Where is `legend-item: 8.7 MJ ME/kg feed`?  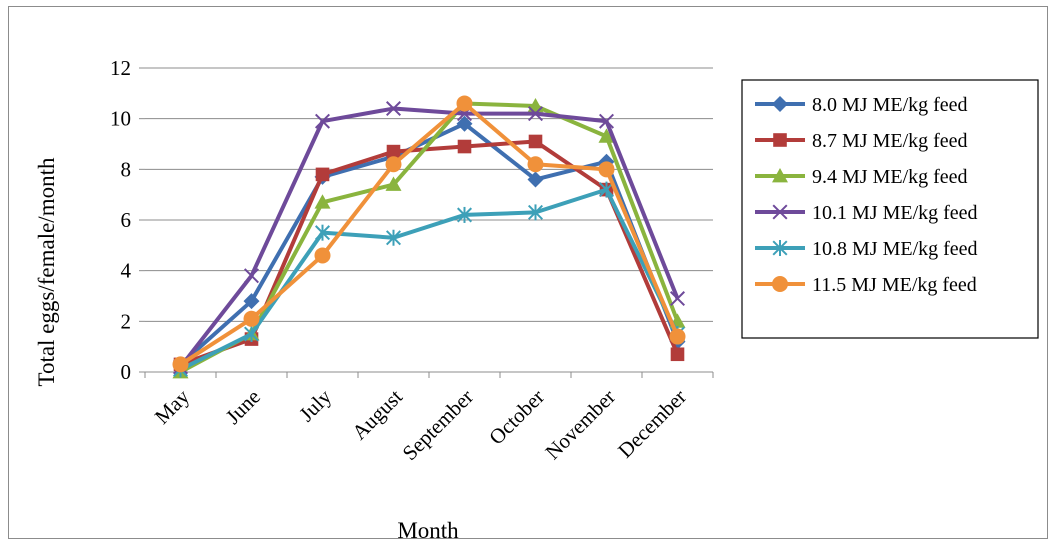 legend-item: 8.7 MJ ME/kg feed is located at coordinates (861, 141).